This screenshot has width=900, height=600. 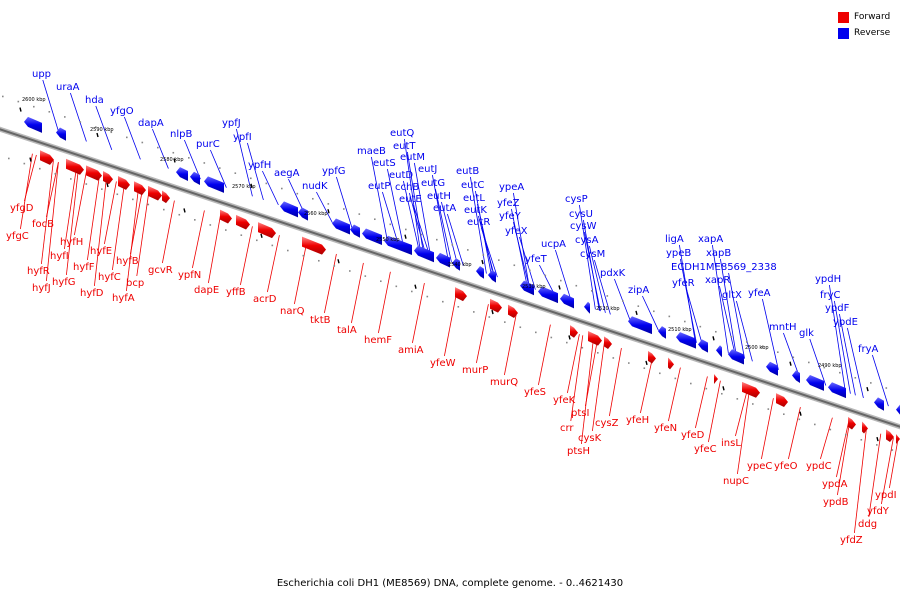 What do you see at coordinates (379, 186) in the screenshot?
I see `gene-label-reverse: eutP` at bounding box center [379, 186].